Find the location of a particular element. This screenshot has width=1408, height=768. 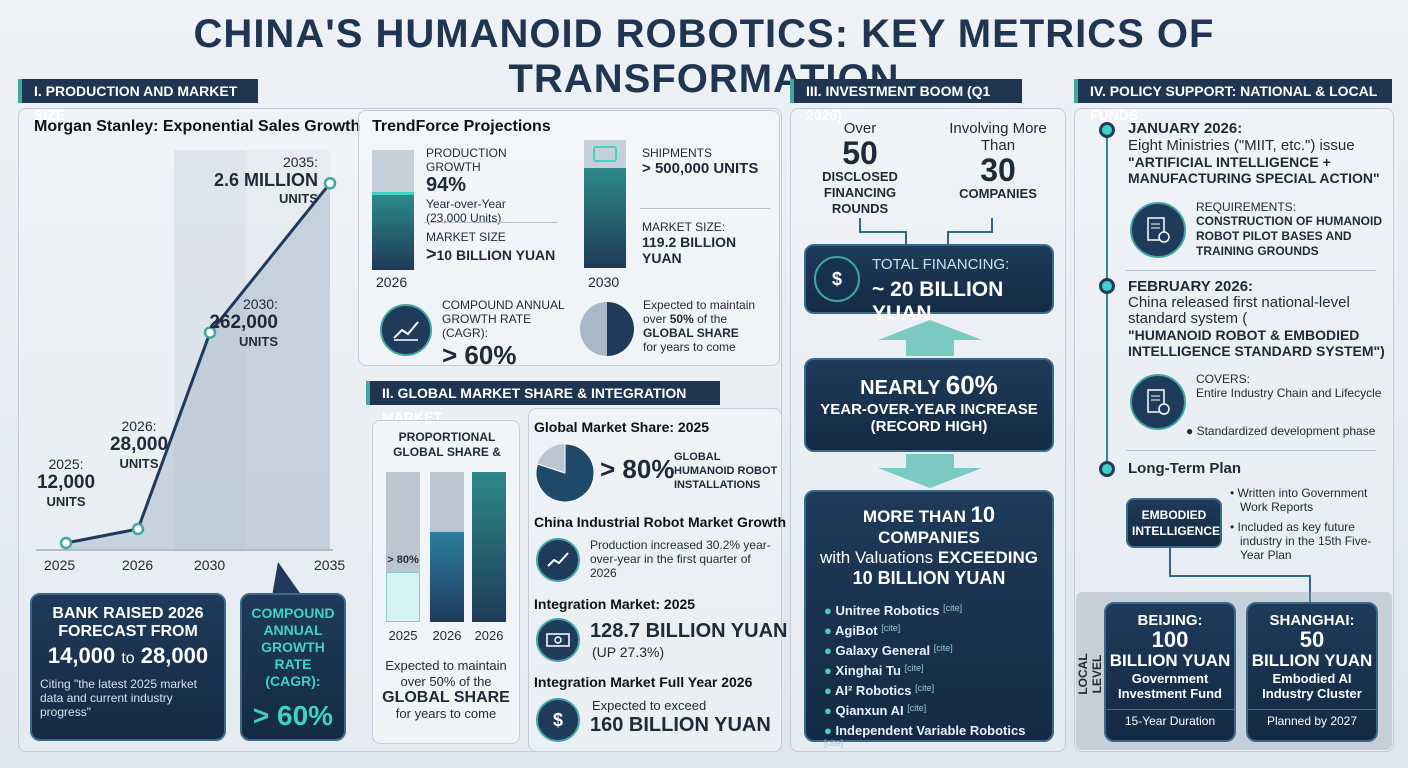

company-name: Qianxun AI is located at coordinates (869, 710).